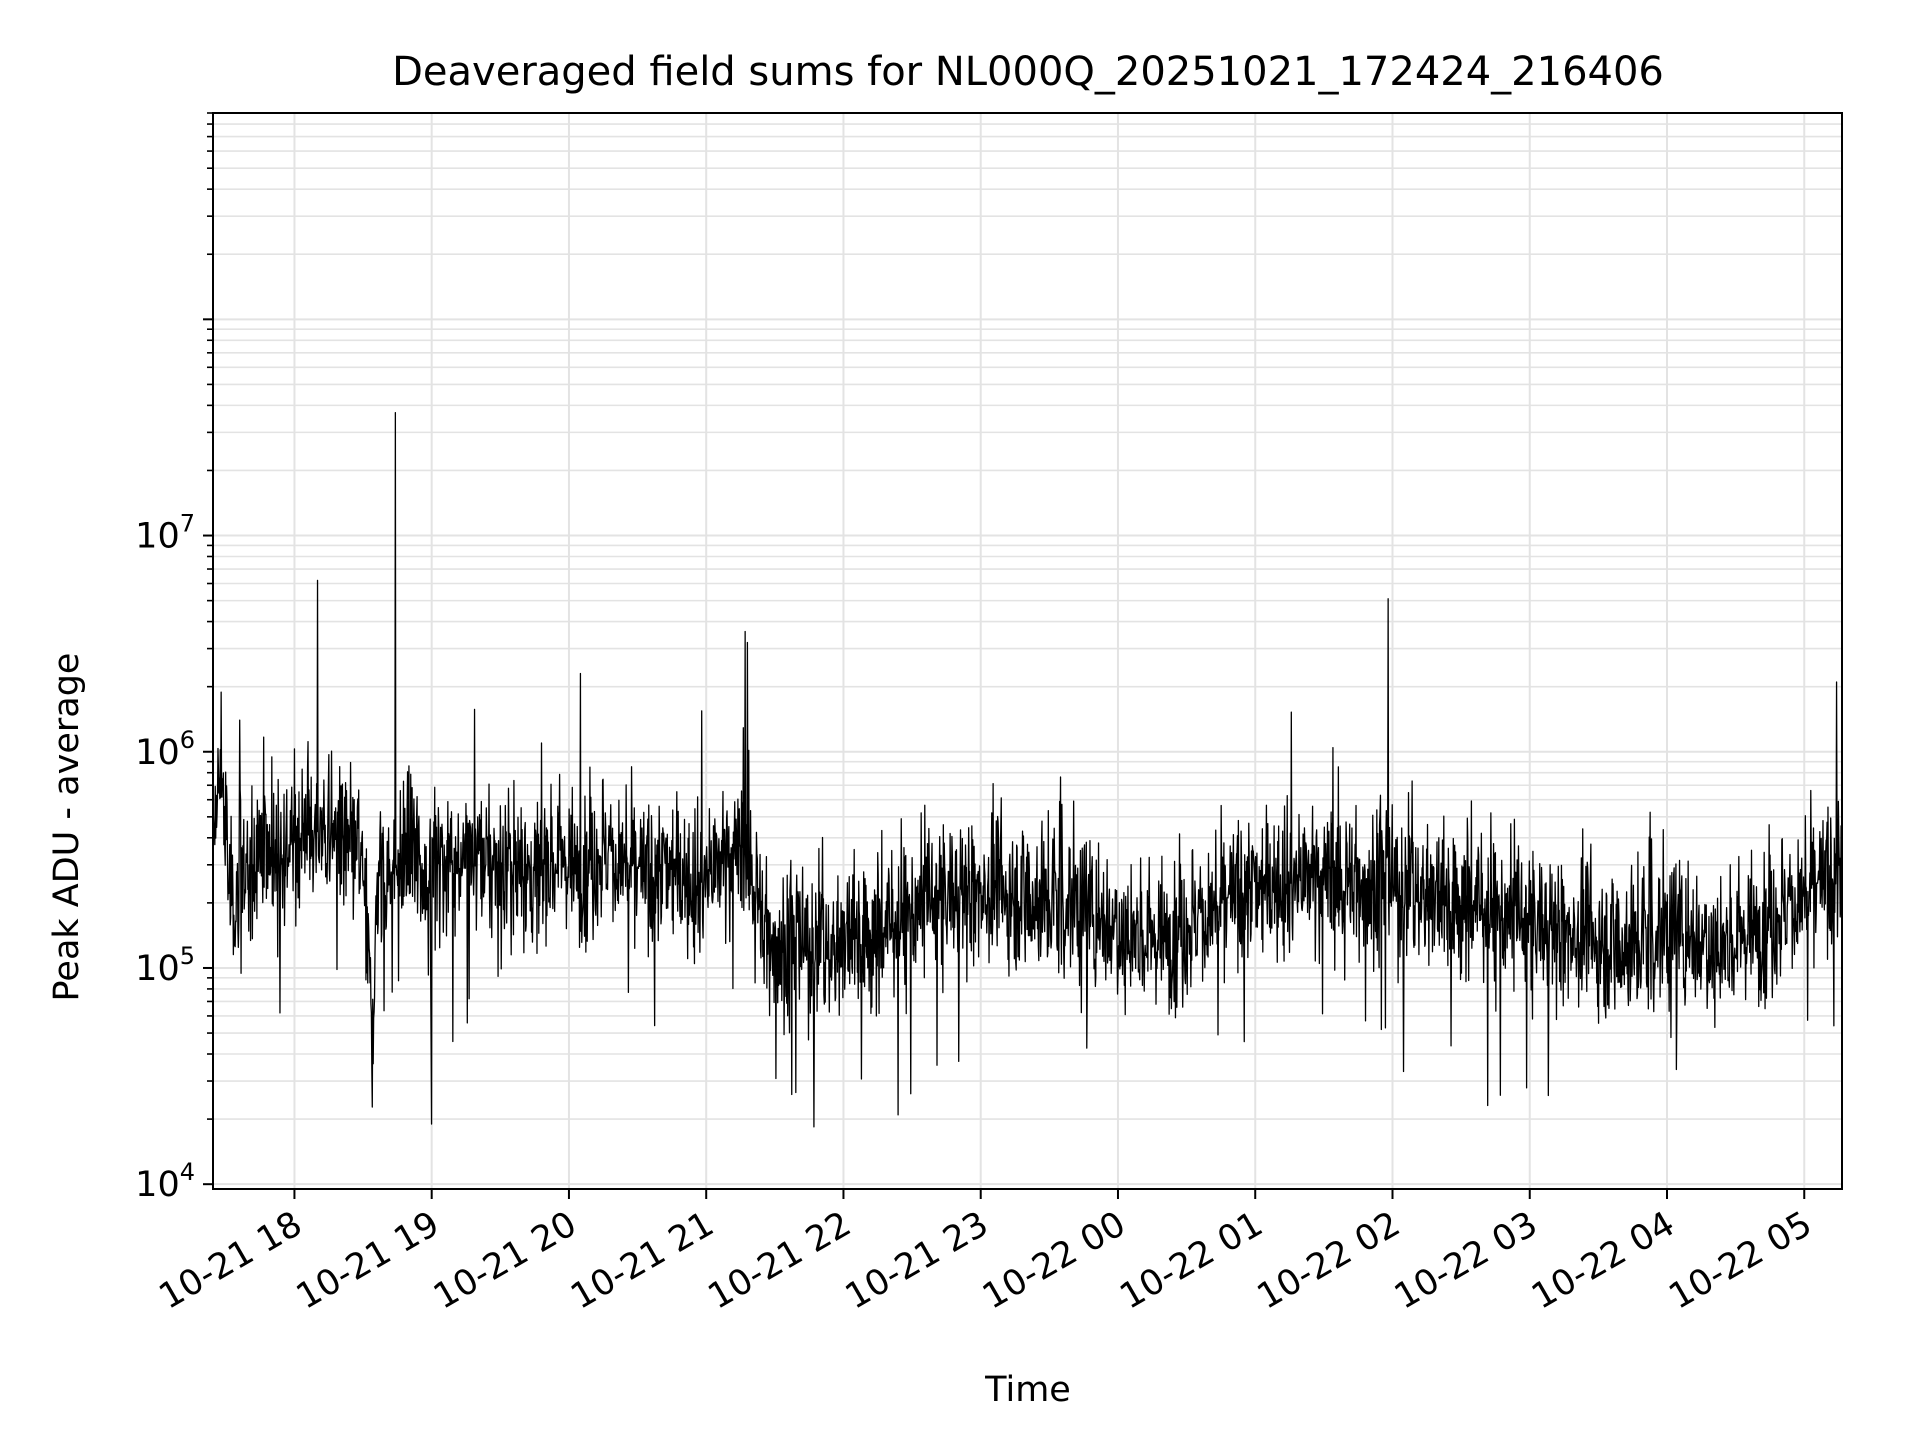  Describe the element at coordinates (187, 1172) in the screenshot. I see `y-tick-label-exponent: 4` at that location.